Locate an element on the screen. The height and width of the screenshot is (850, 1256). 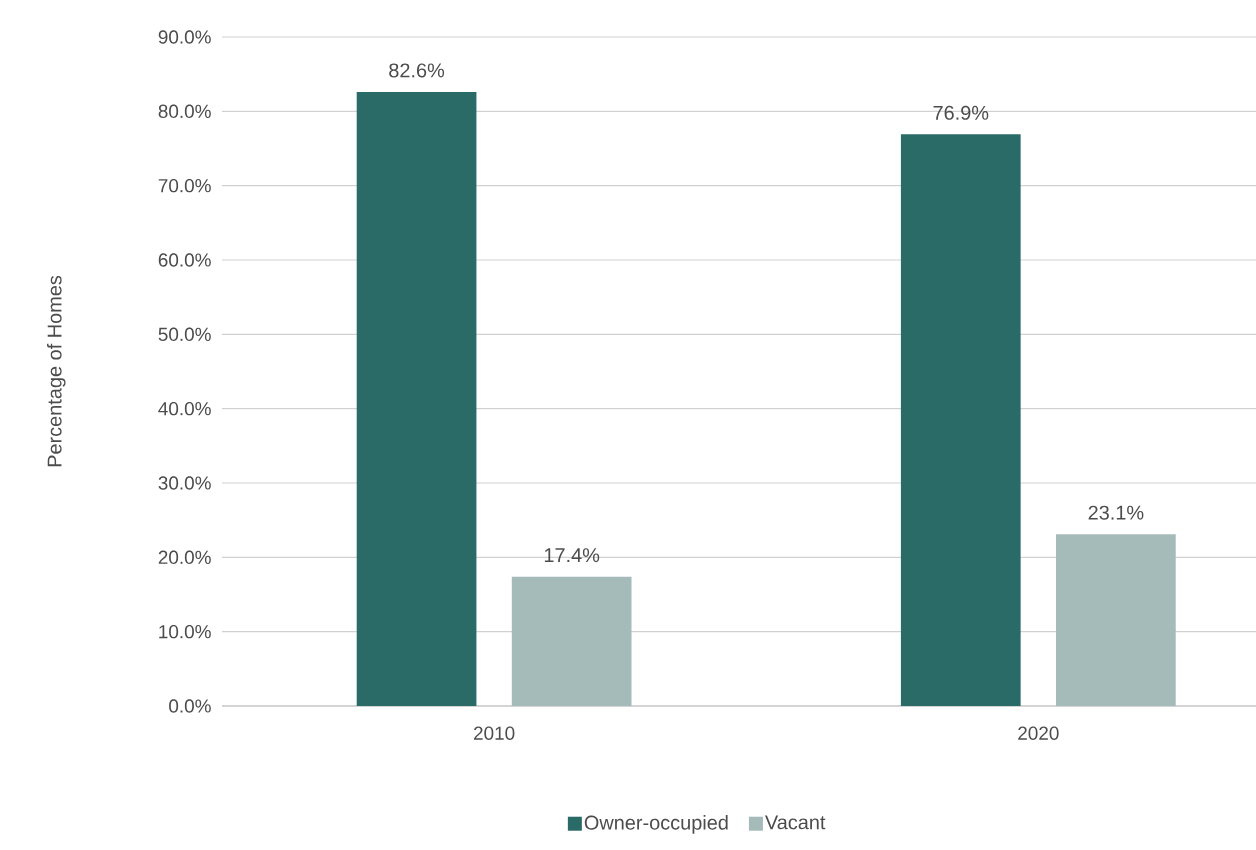
data-label: 17.4% is located at coordinates (572, 555).